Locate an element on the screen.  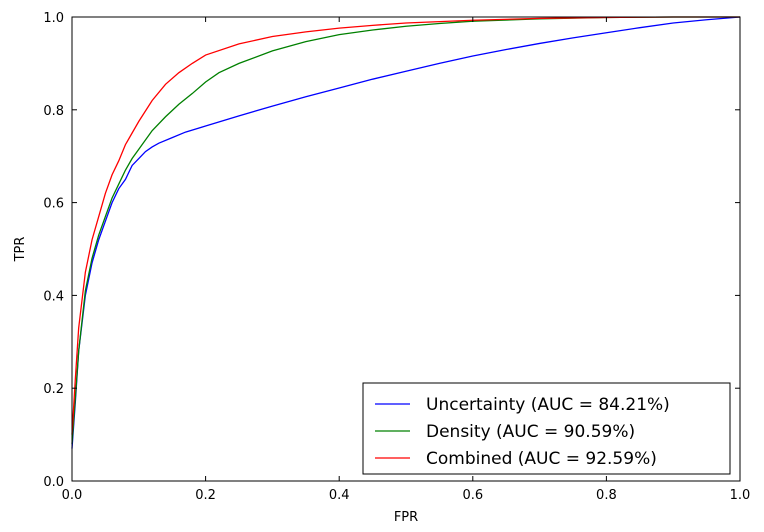
y-tick-label: 1.0 is located at coordinates (53, 18).